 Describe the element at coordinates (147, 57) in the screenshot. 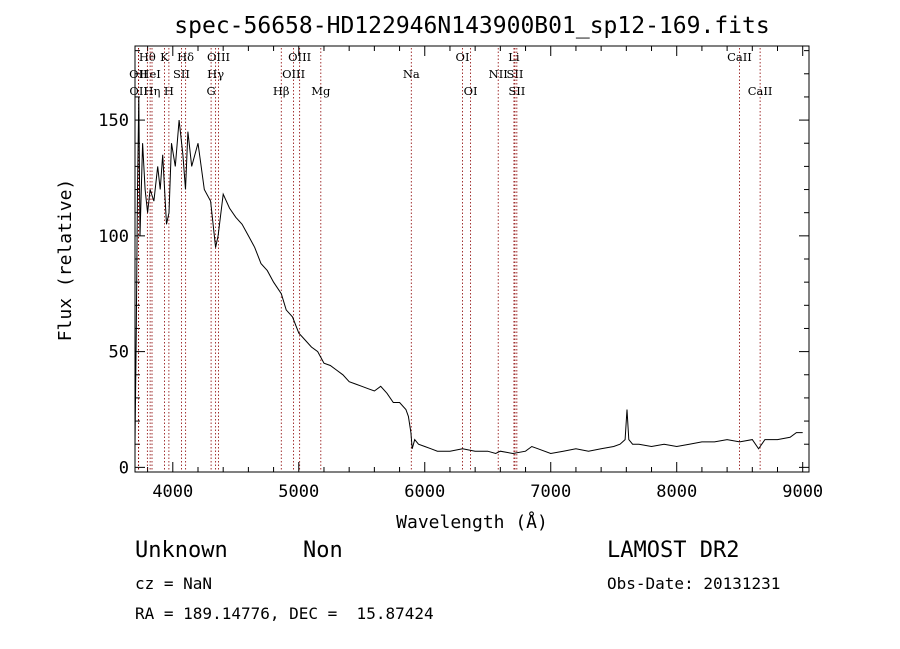

I see `line-marker-label: Hθ` at that location.